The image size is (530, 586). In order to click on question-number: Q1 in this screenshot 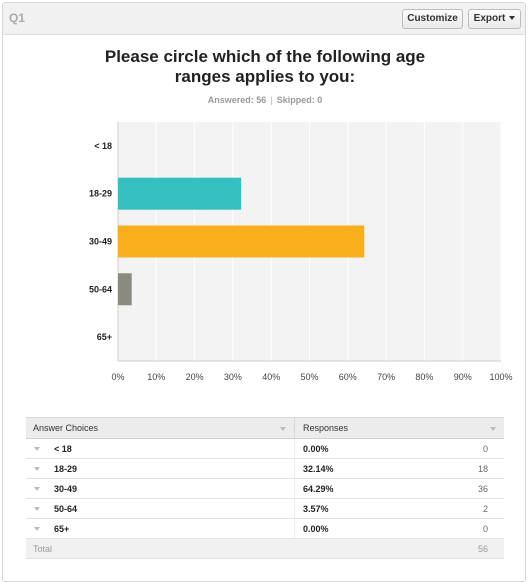, I will do `click(17, 18)`.